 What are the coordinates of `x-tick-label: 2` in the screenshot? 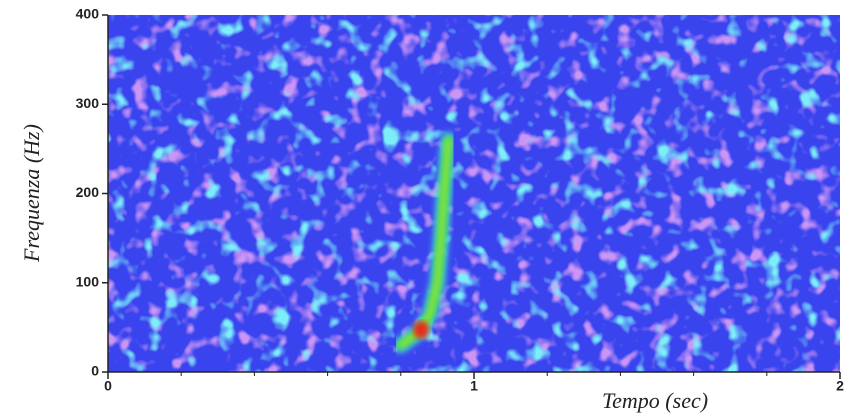 It's located at (840, 386).